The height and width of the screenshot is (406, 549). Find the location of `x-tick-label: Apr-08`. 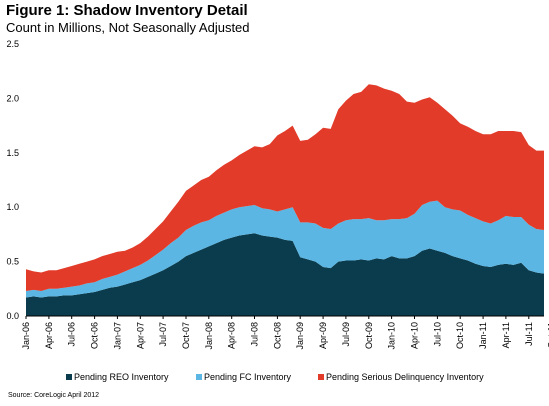

x-tick-label: Apr-08 is located at coordinates (232, 335).